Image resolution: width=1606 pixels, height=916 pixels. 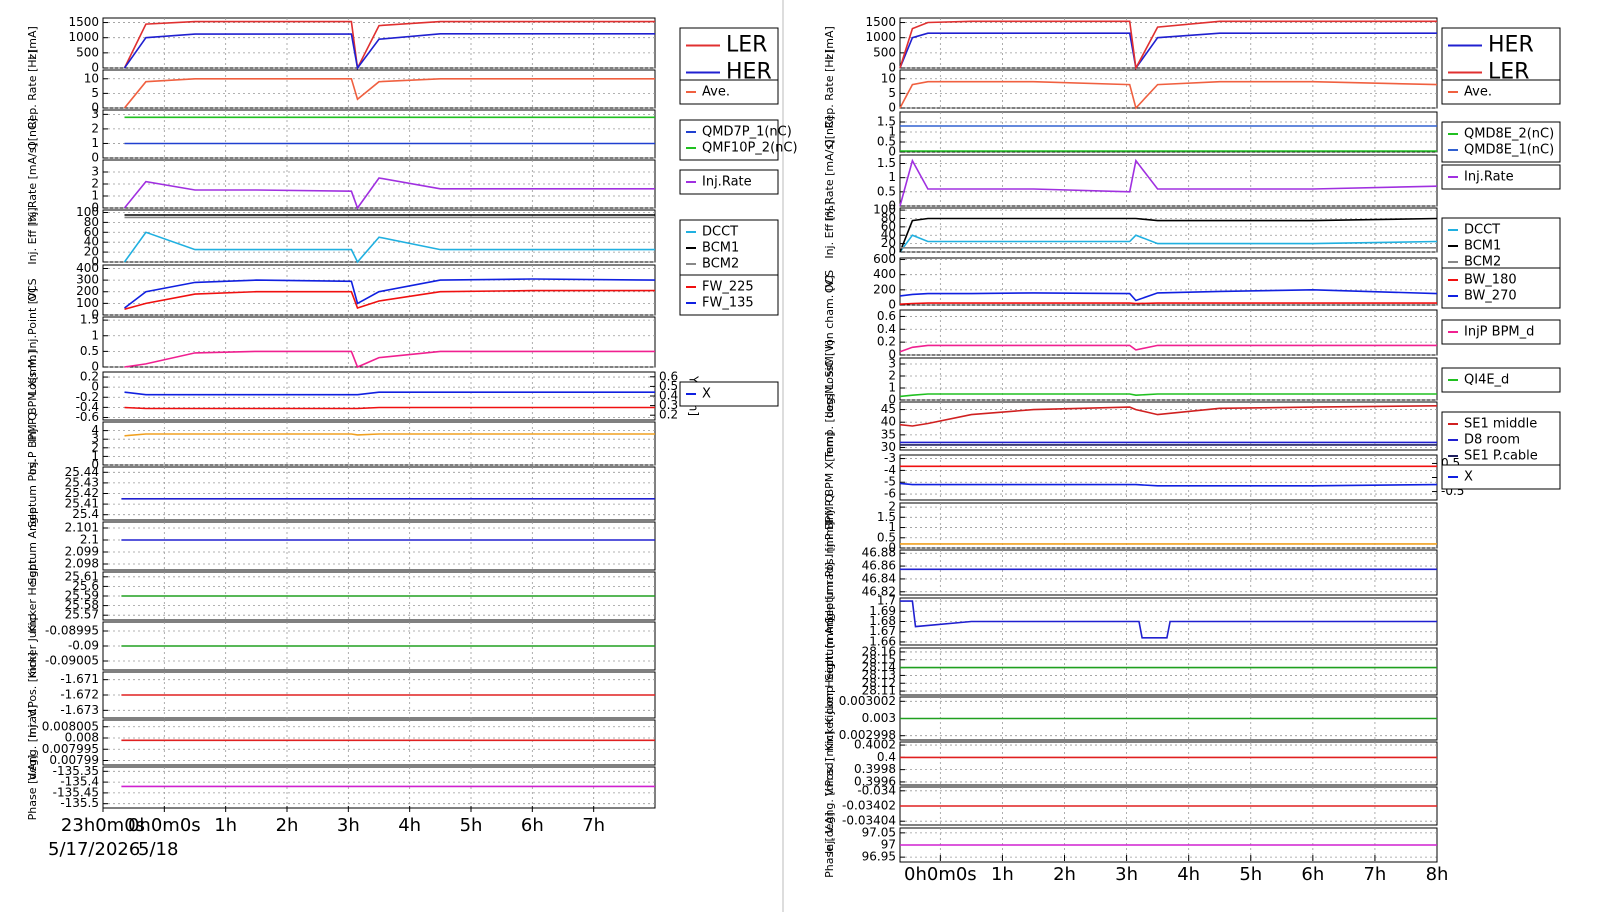 What do you see at coordinates (829, 426) in the screenshot?
I see `y-axis-label: Temp. [deg]` at bounding box center [829, 426].